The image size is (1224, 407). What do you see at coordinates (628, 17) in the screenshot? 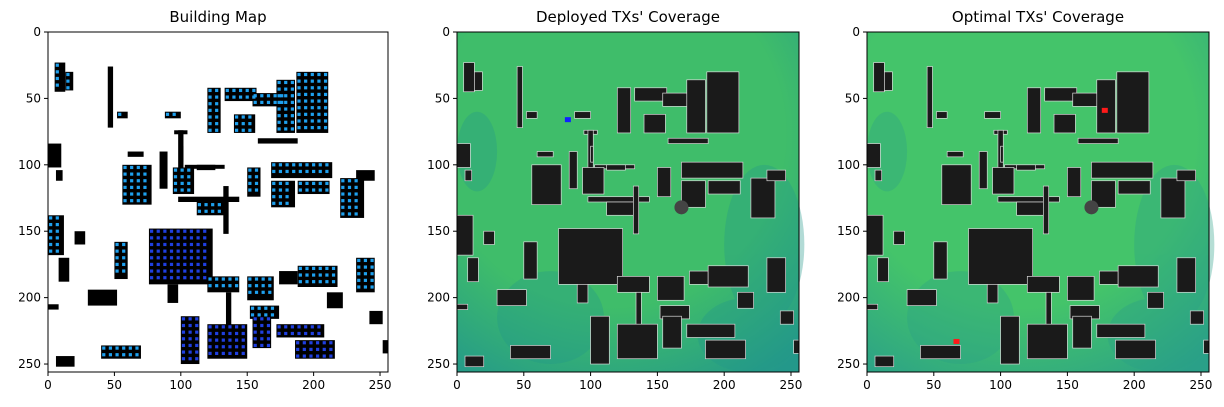
I see `chart-title: Deployed TXs' Coverage` at bounding box center [628, 17].